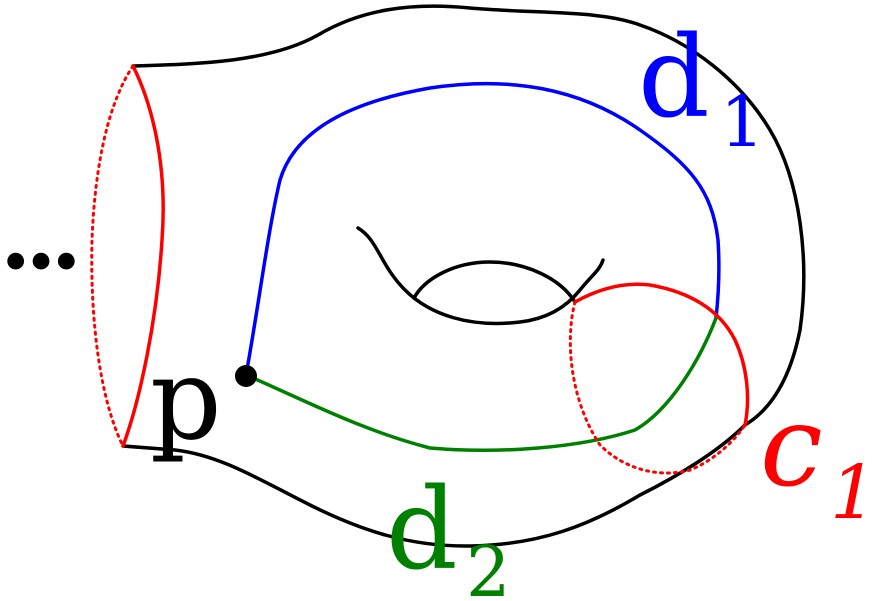 Image resolution: width=882 pixels, height=601 pixels. I want to click on curve-c1-back-dotted, so click(657, 387).